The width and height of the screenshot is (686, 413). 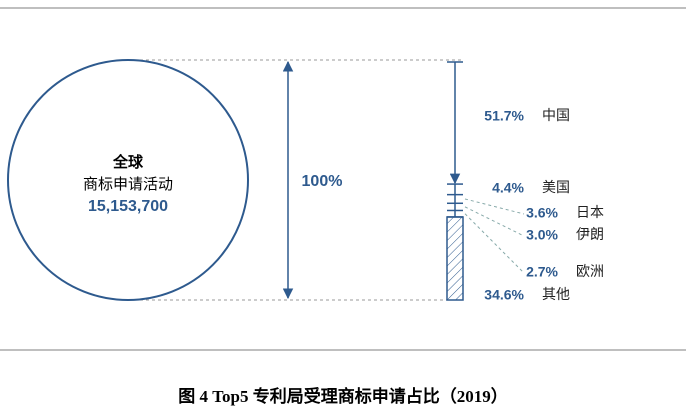 I want to click on category-label: 其他, so click(x=556, y=295).